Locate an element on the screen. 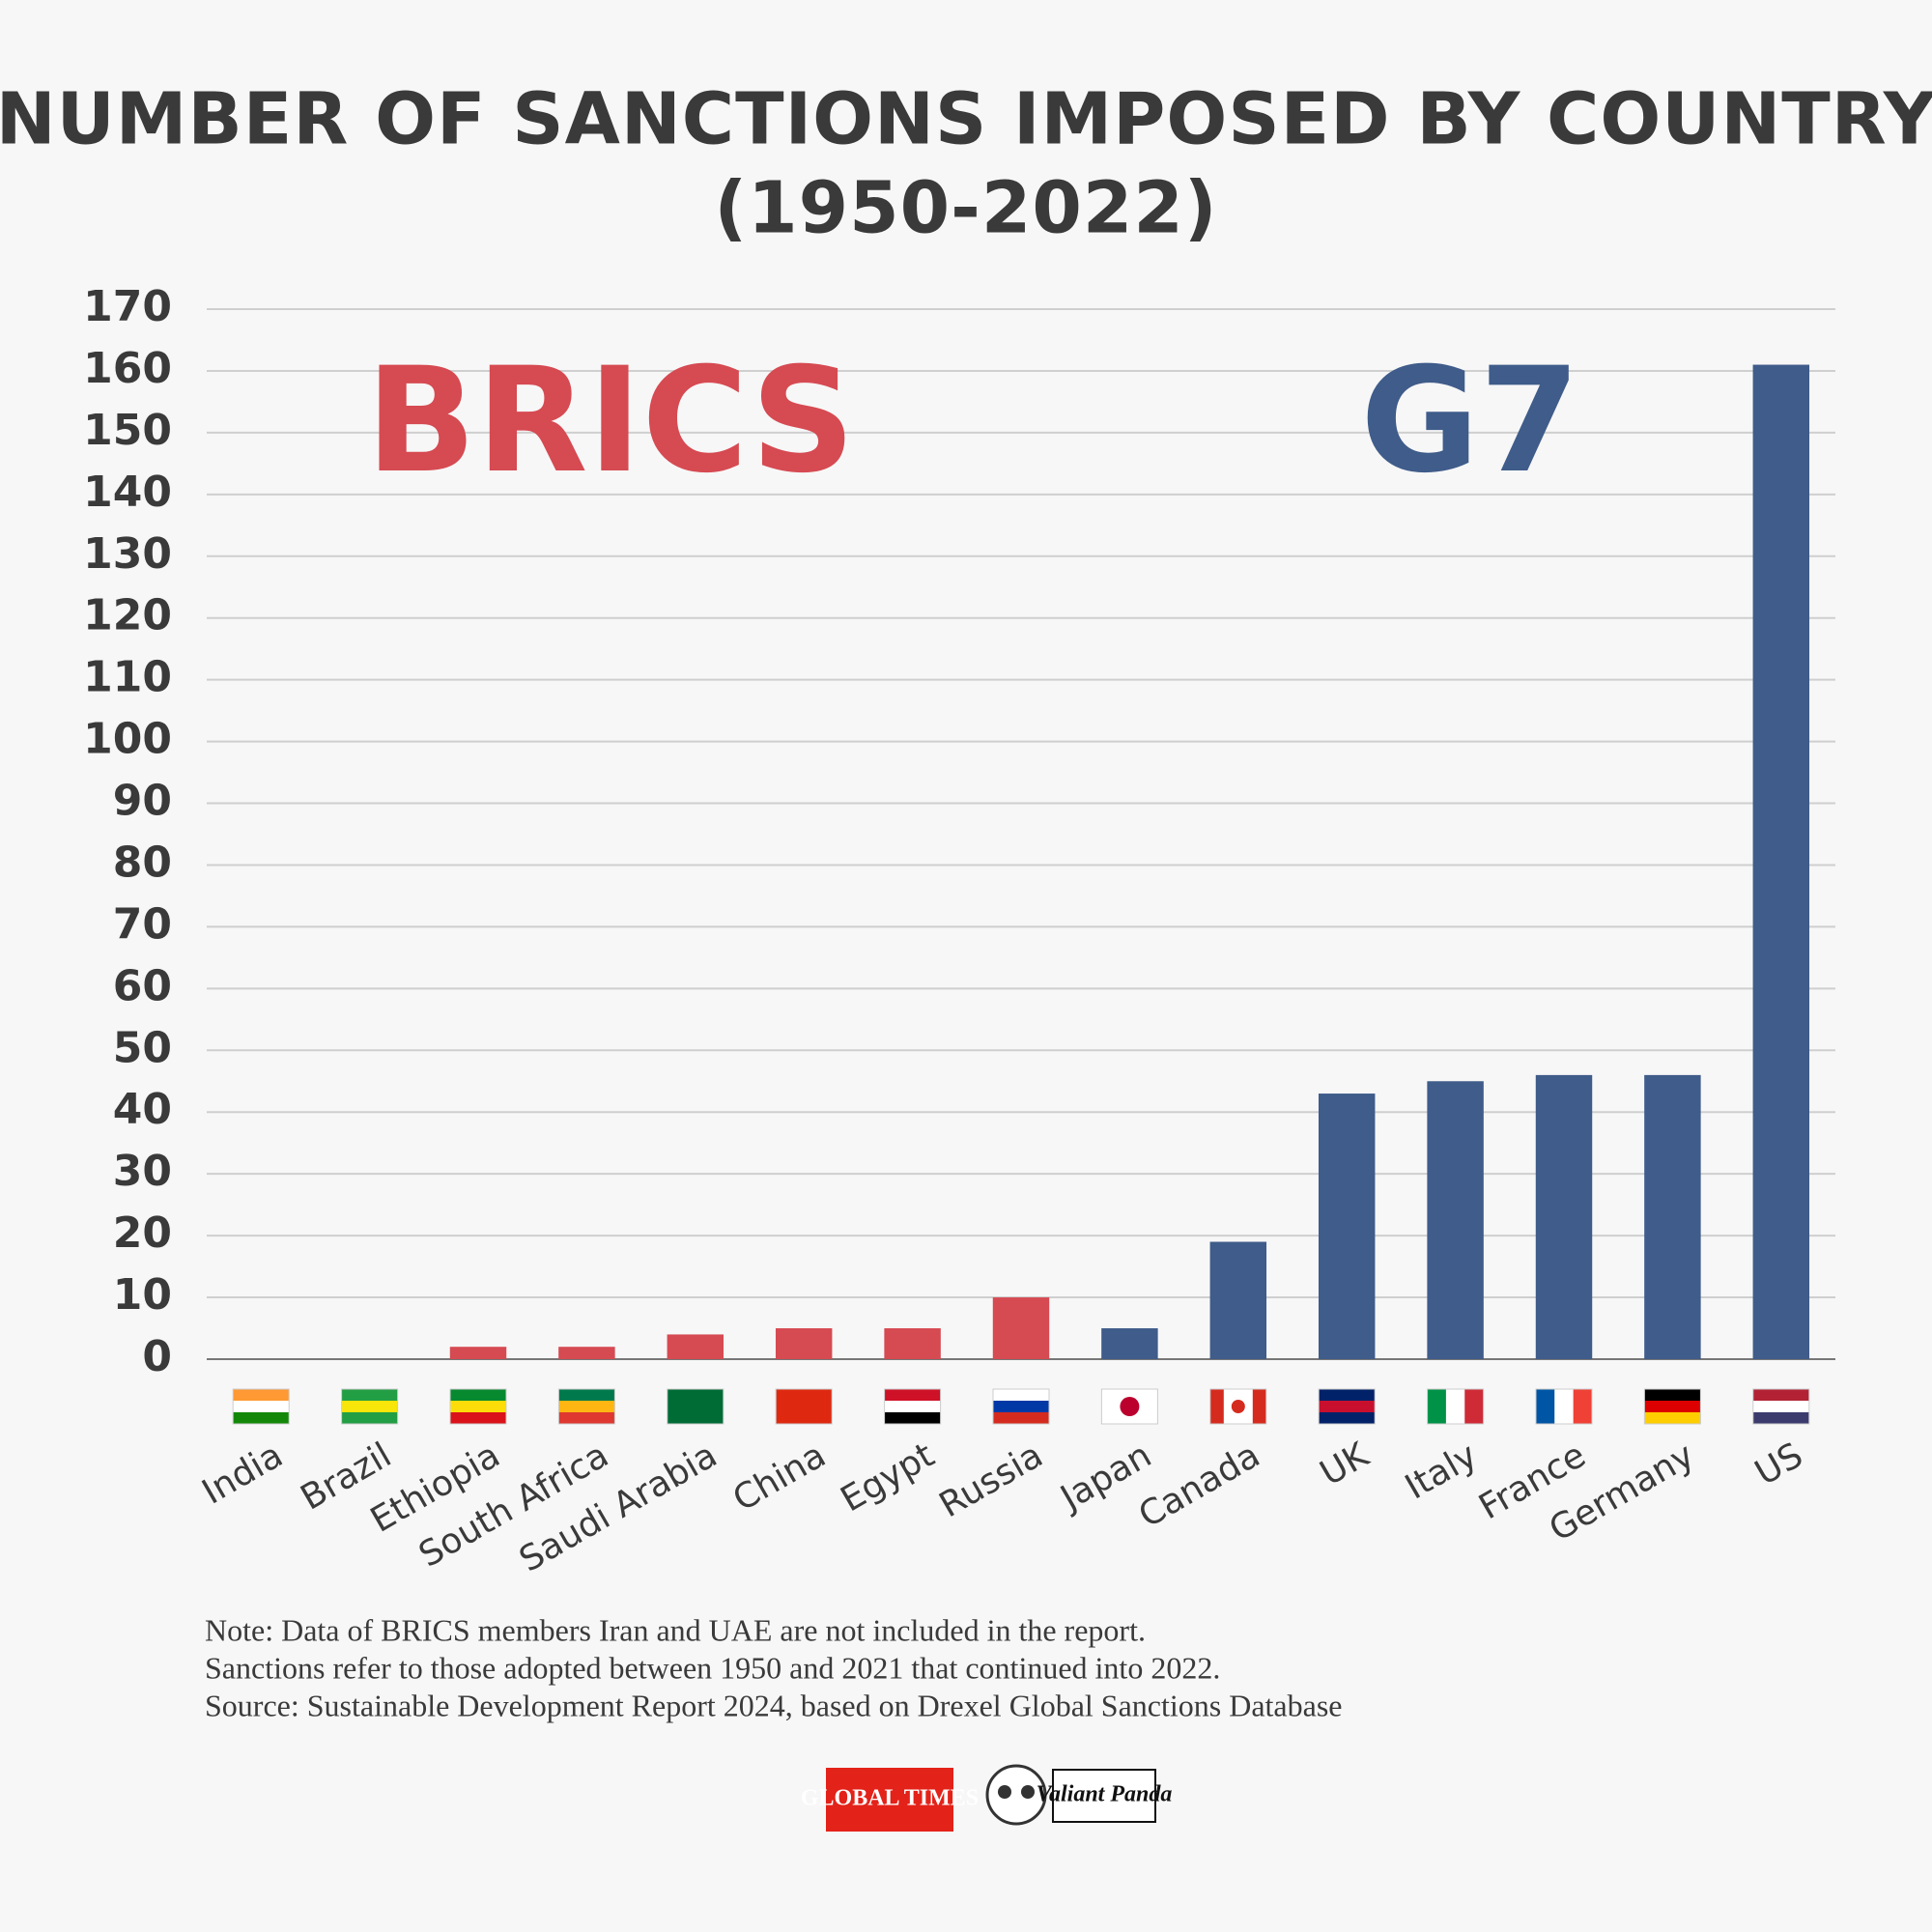  logo: Valiant Panda is located at coordinates (1105, 1794).